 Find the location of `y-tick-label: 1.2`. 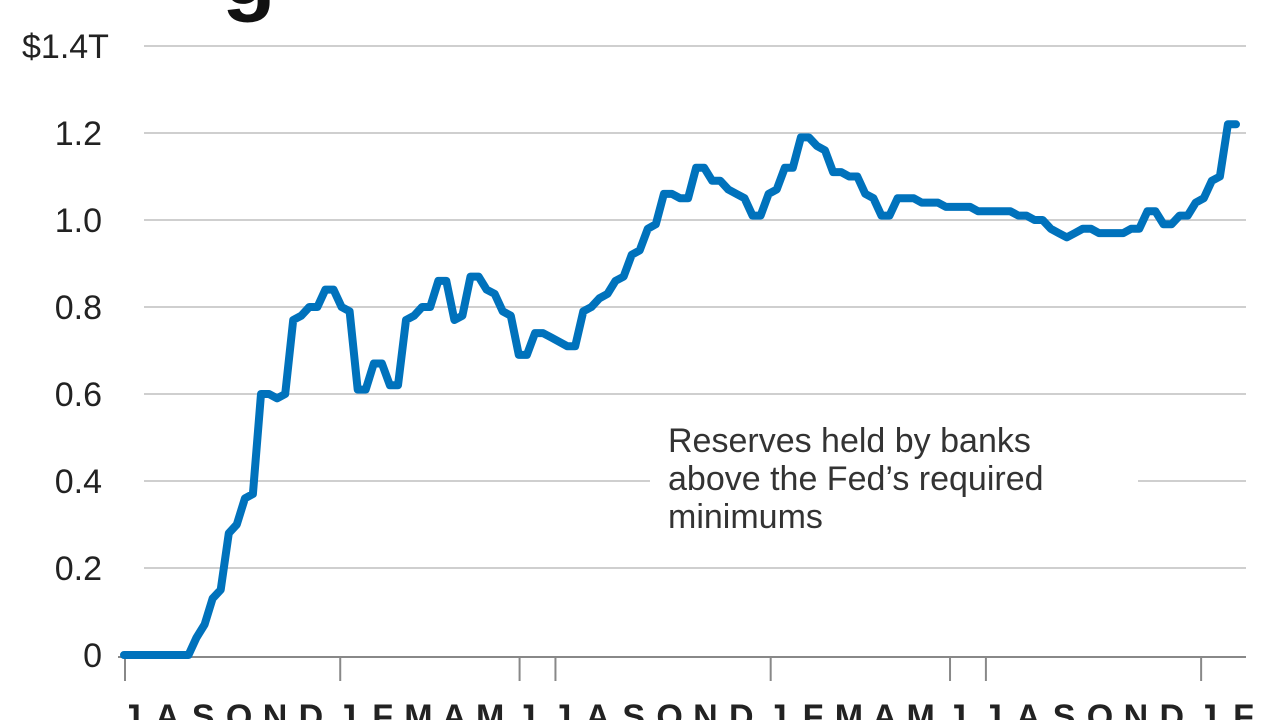

y-tick-label: 1.2 is located at coordinates (78, 134).